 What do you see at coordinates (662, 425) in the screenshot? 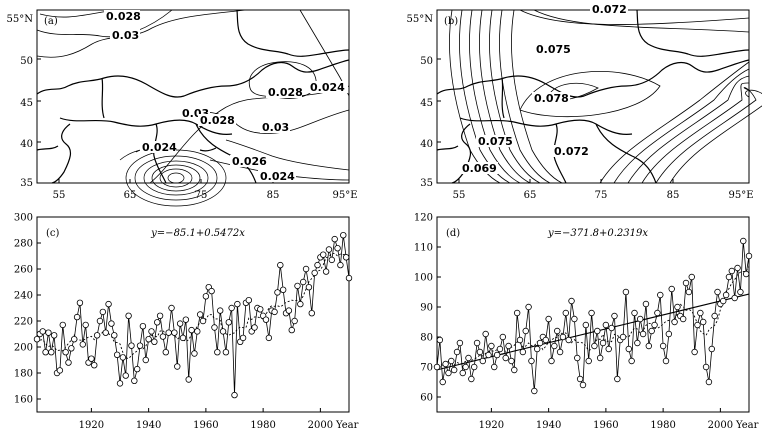
I see `x-tick-label: 1980` at bounding box center [662, 425].